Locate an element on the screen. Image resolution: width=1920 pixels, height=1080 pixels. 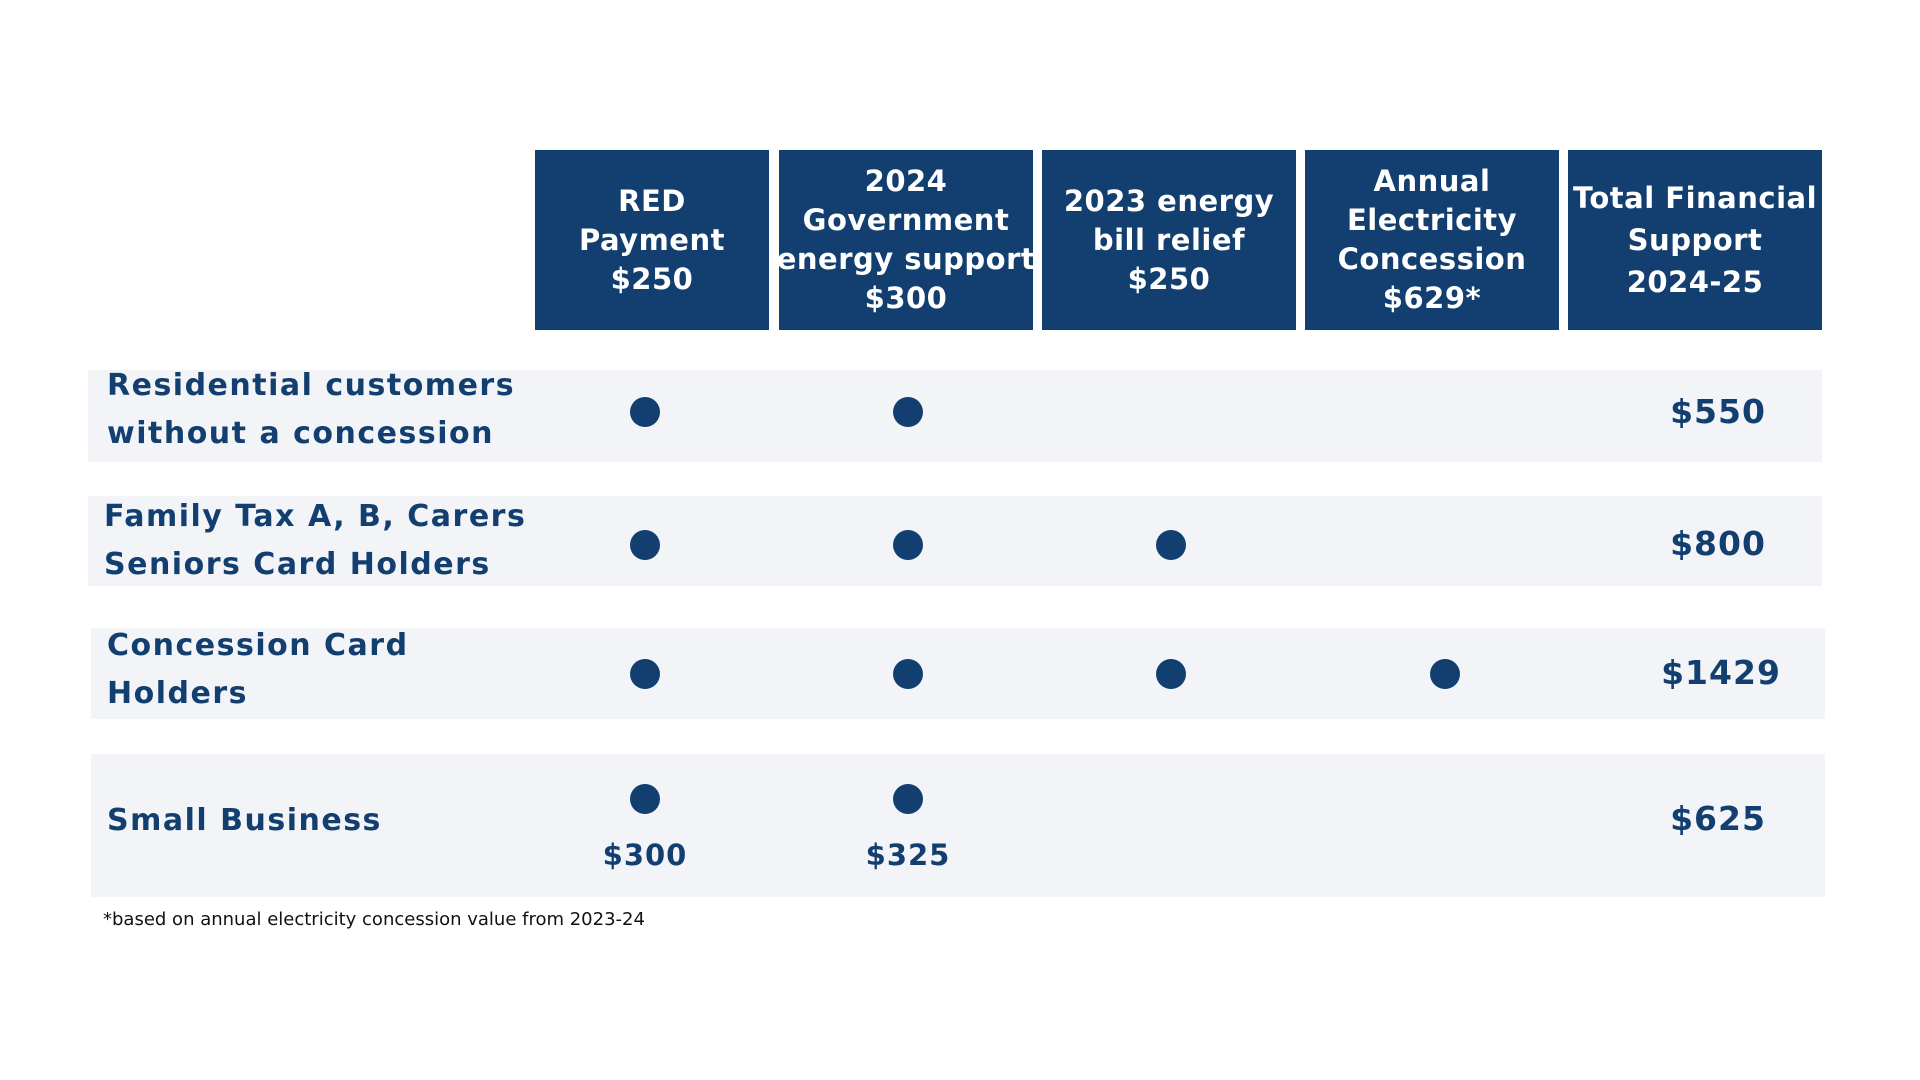
row-label-line: Residential customers is located at coordinates (311, 385).